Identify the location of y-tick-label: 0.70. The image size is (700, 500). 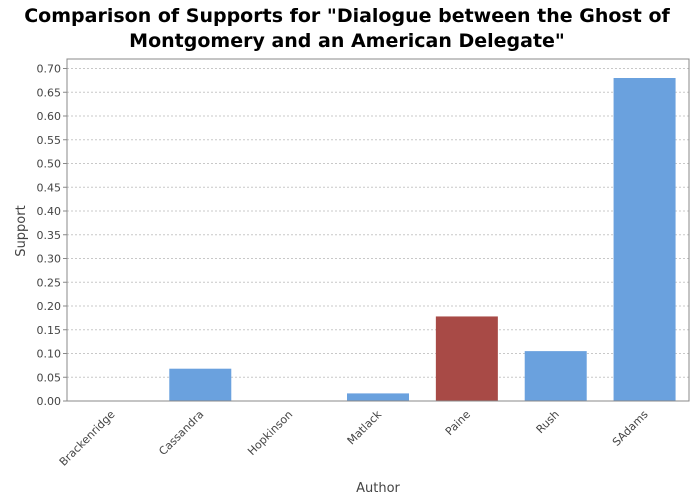
(49, 69).